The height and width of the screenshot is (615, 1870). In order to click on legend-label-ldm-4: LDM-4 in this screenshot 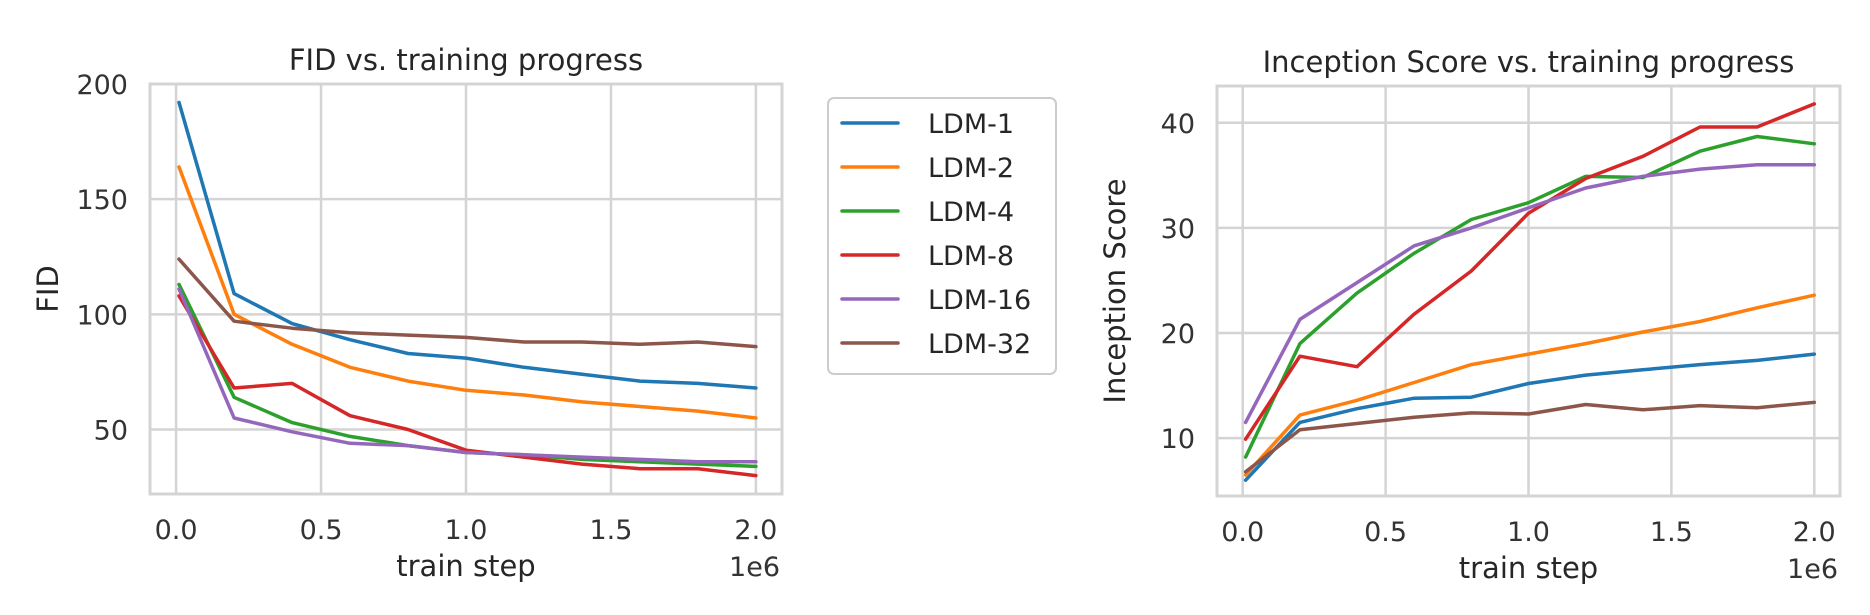, I will do `click(971, 212)`.